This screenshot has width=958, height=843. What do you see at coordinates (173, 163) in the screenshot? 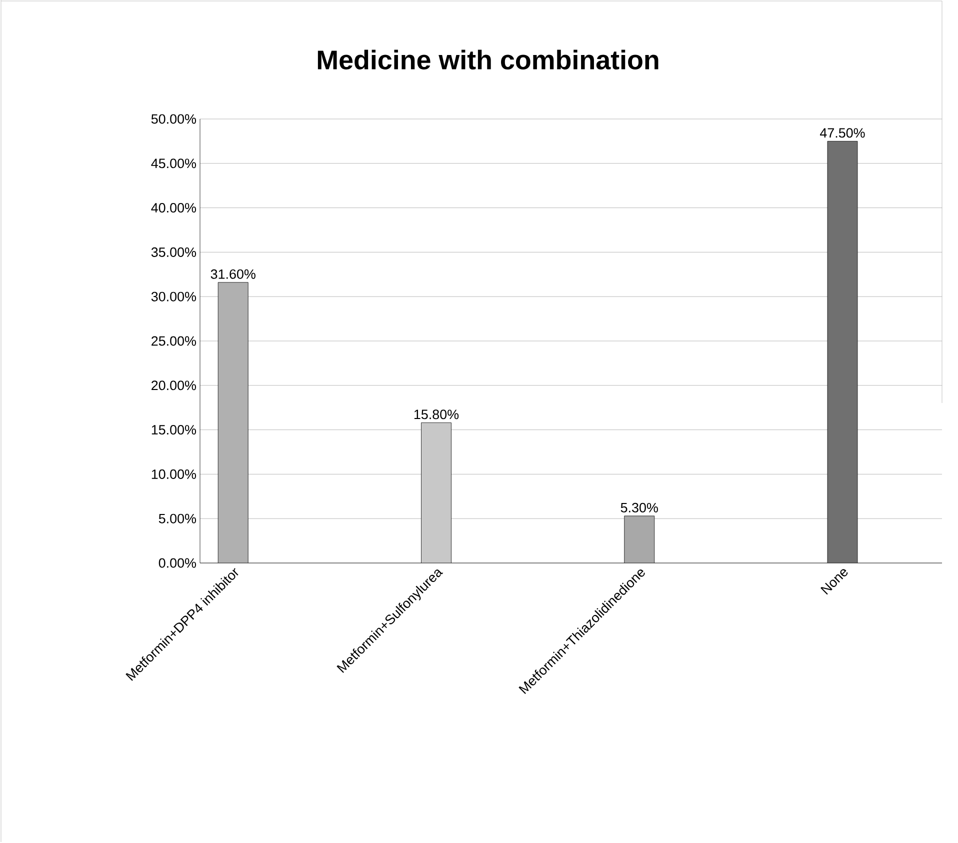
I see `y-tick-label: 45.00%` at bounding box center [173, 163].